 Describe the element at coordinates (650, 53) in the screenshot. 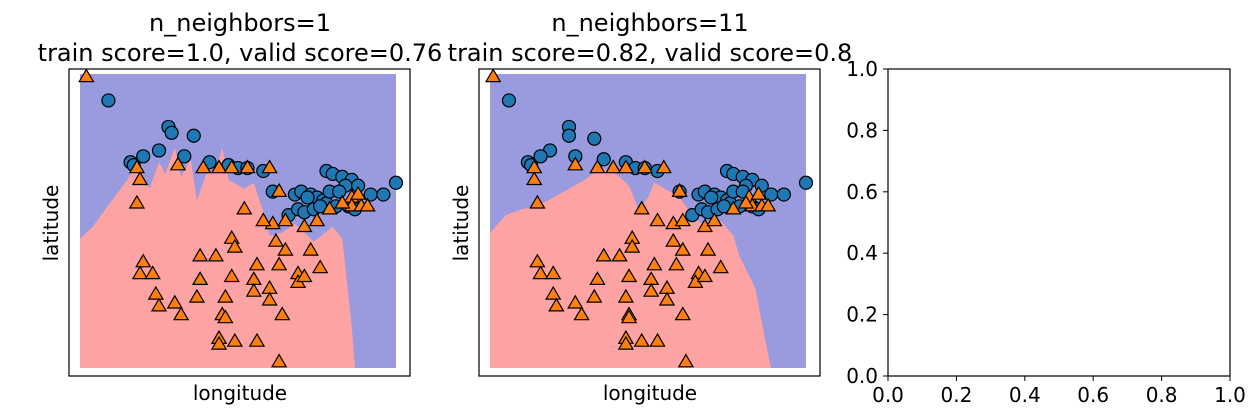

I see `subplot-2-title-line2: train score=0.82, valid score=0.8` at that location.